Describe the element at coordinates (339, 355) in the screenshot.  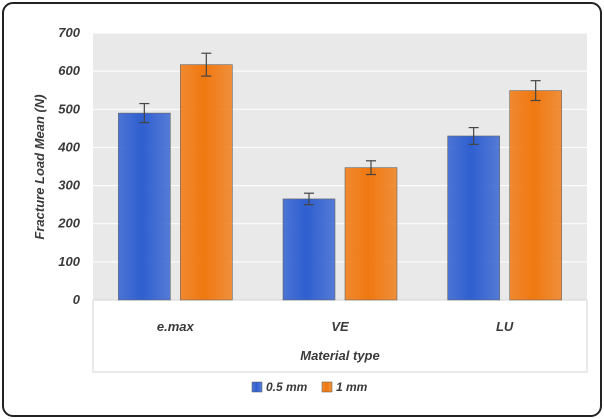
I see `x-axis-label: Material type` at that location.